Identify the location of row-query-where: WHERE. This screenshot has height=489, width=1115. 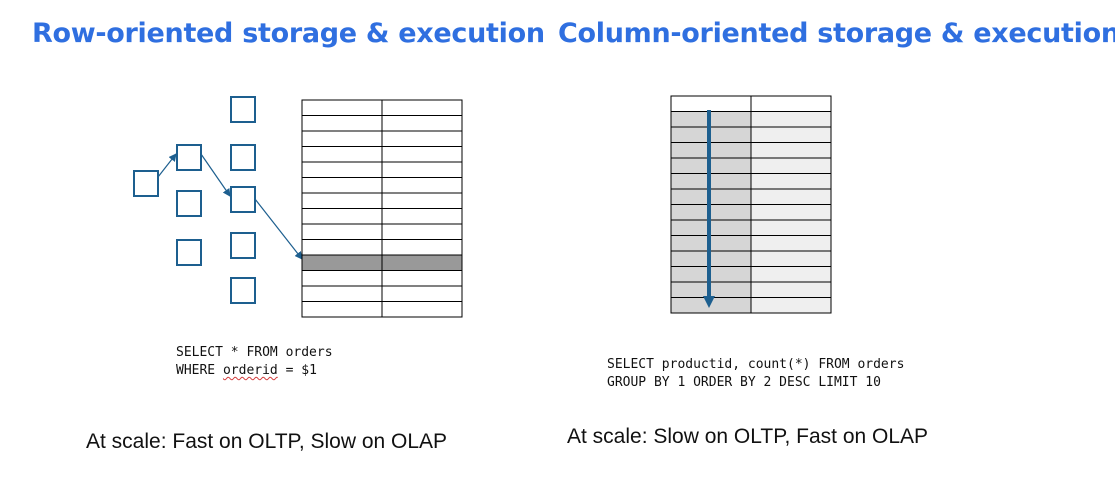
(199, 370).